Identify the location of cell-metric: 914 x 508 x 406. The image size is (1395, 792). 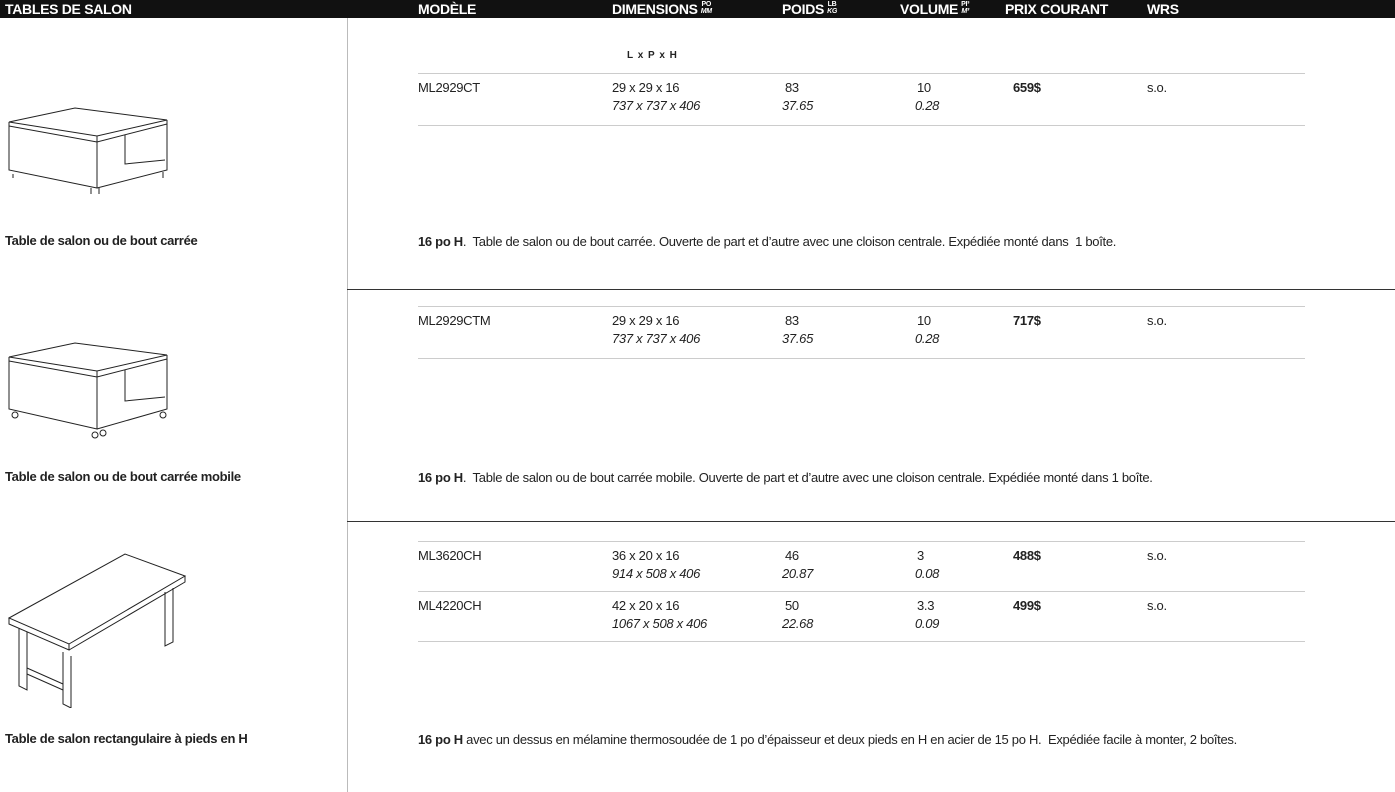
(656, 573).